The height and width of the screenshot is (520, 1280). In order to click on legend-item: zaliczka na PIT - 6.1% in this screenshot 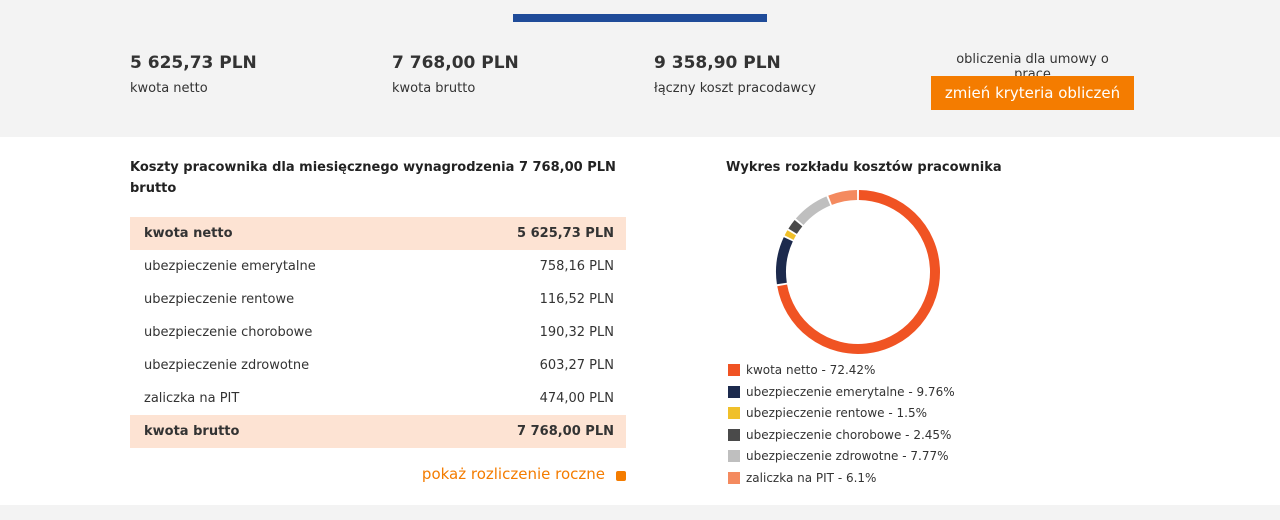, I will do `click(802, 478)`.